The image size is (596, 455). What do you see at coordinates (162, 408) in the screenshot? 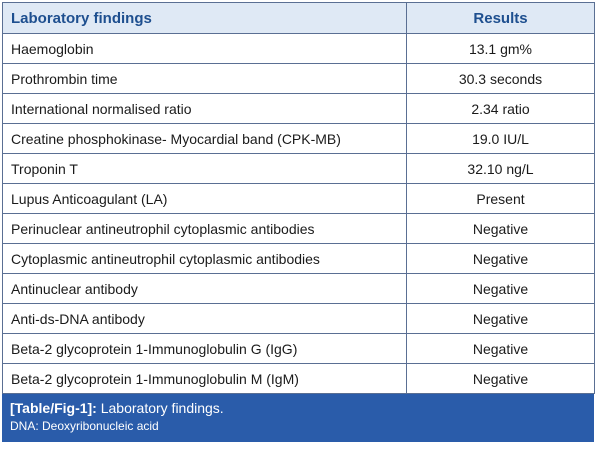
I see `caption-title: Laboratory findings.` at bounding box center [162, 408].